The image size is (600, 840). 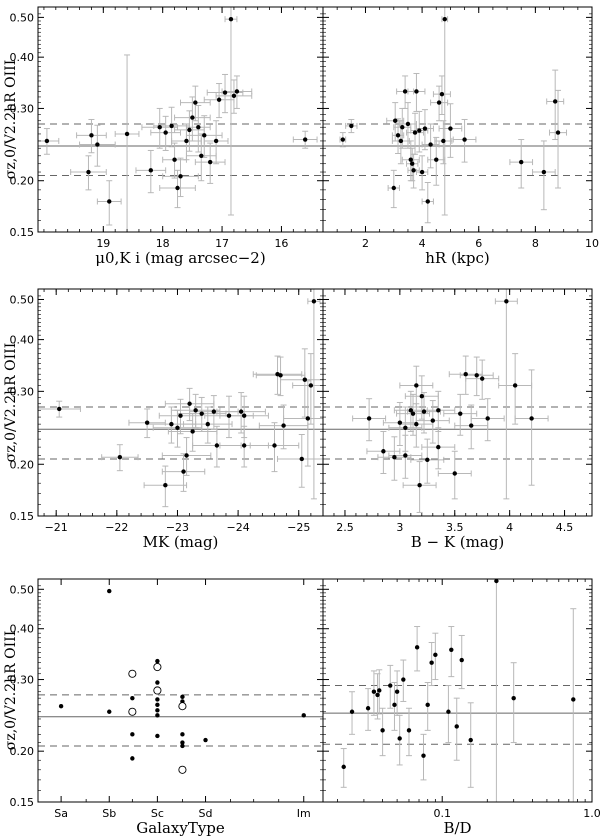 What do you see at coordinates (237, 527) in the screenshot?
I see `x-tick-label: −24` at bounding box center [237, 527].